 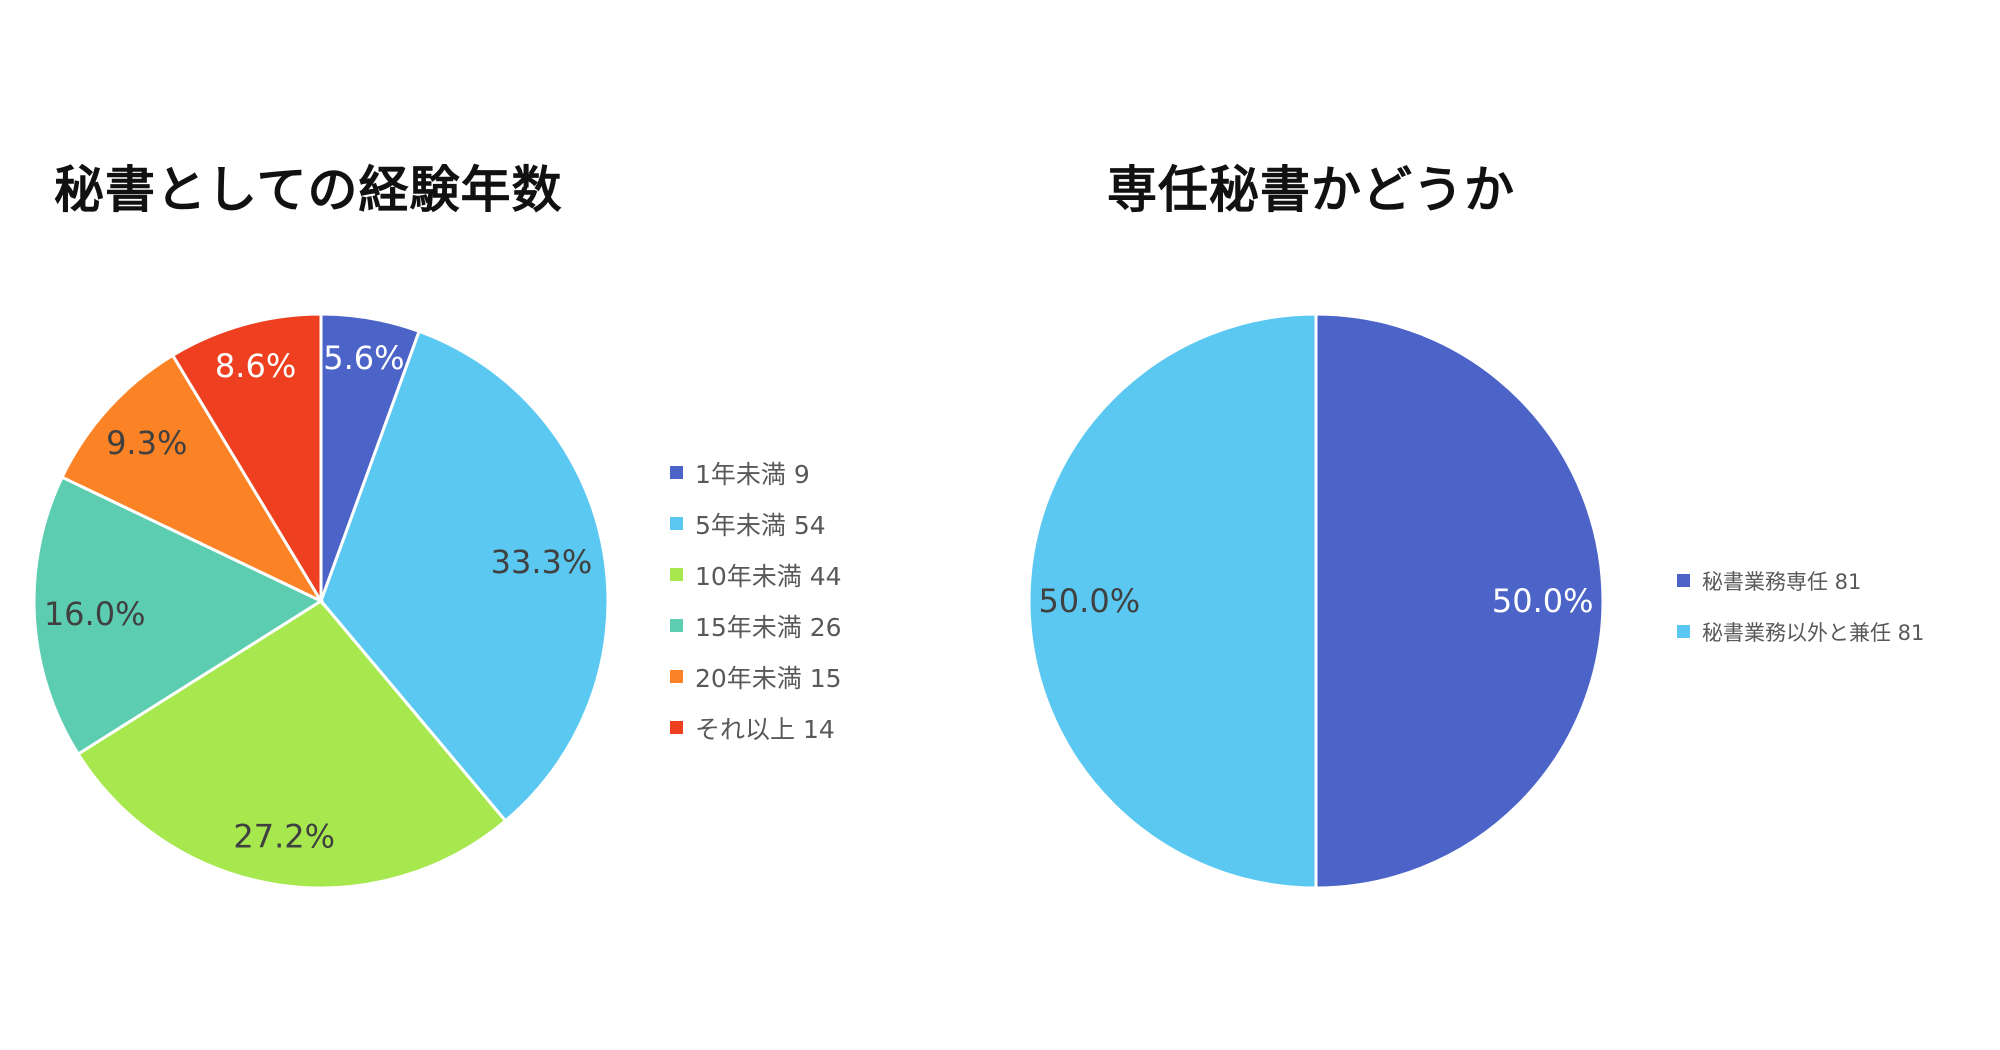 What do you see at coordinates (308, 190) in the screenshot?
I see `chart-title-experience: 秘書としての経験年数` at bounding box center [308, 190].